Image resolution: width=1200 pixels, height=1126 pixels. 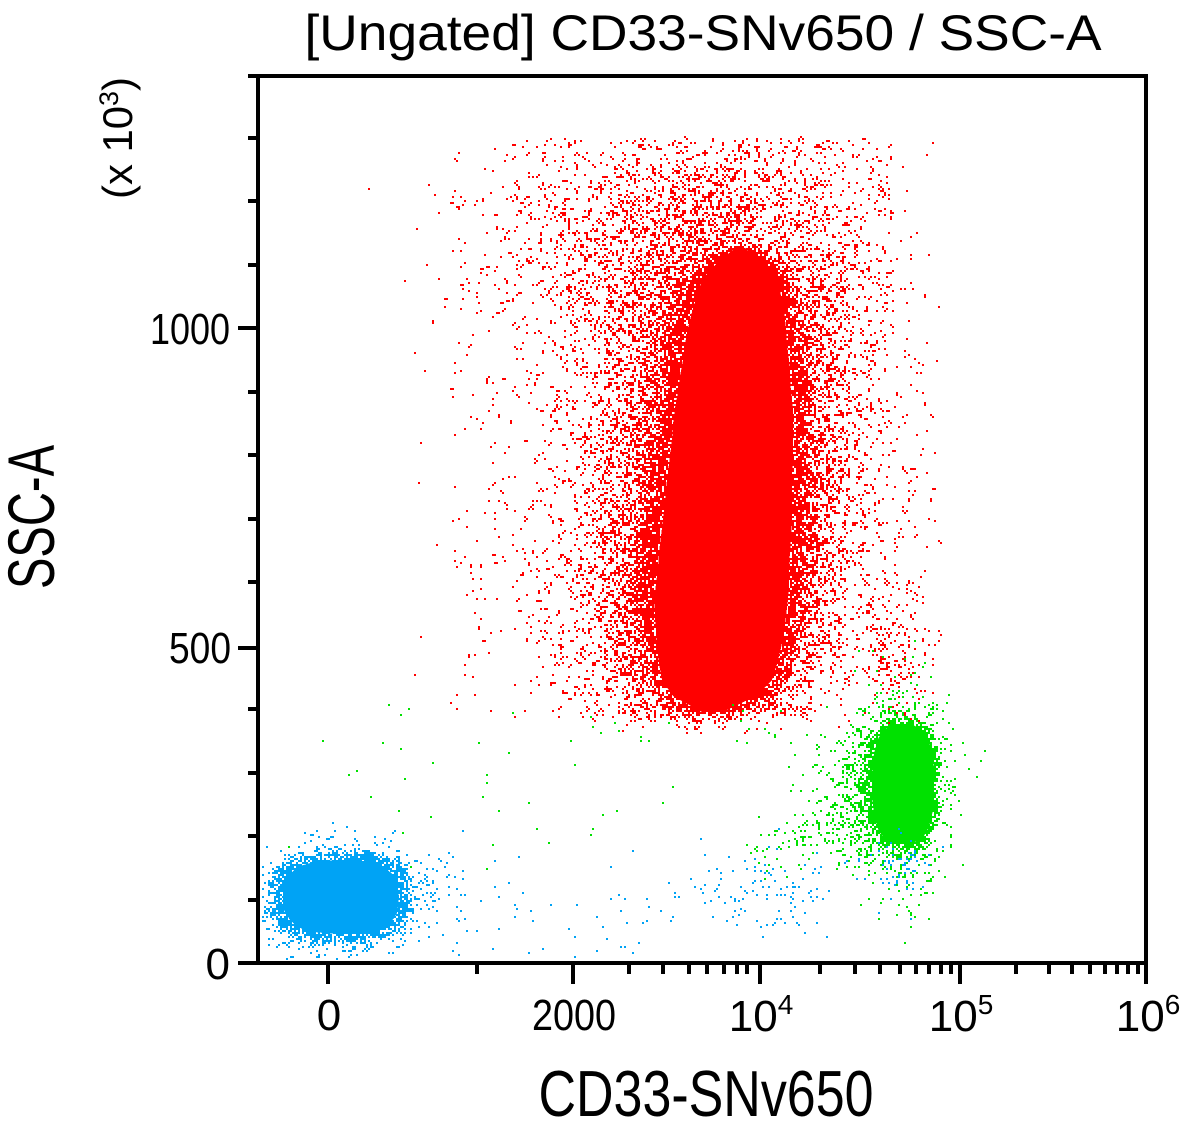 What do you see at coordinates (704, 33) in the screenshot?
I see `svg-text: [Ungated] CD33-SNv650 / SSC-A` at bounding box center [704, 33].